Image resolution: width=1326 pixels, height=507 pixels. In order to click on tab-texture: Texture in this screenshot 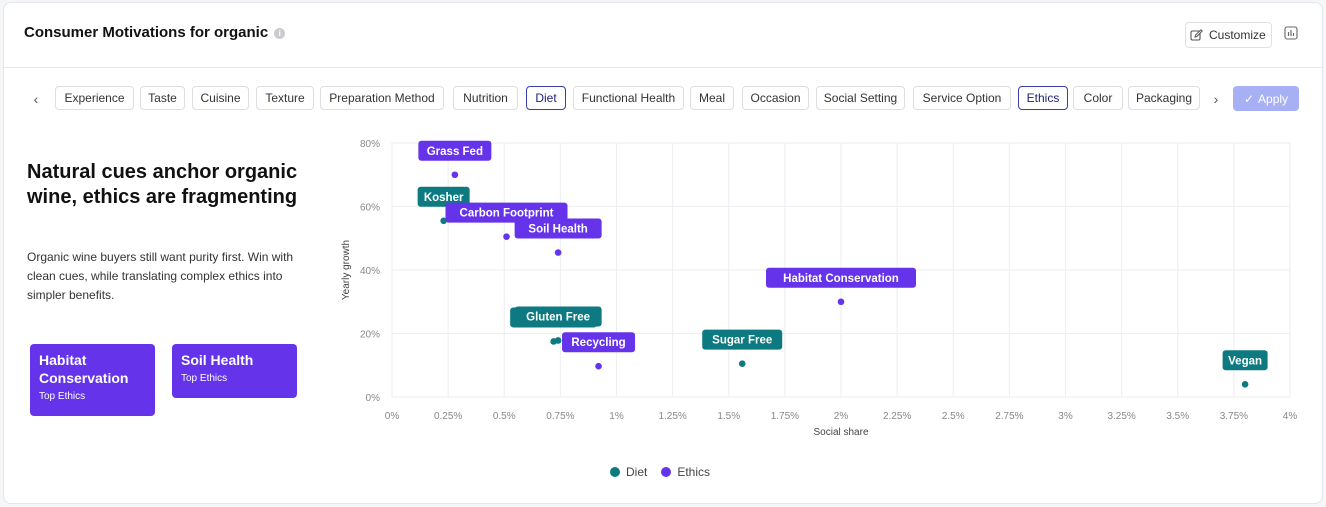, I will do `click(285, 98)`.